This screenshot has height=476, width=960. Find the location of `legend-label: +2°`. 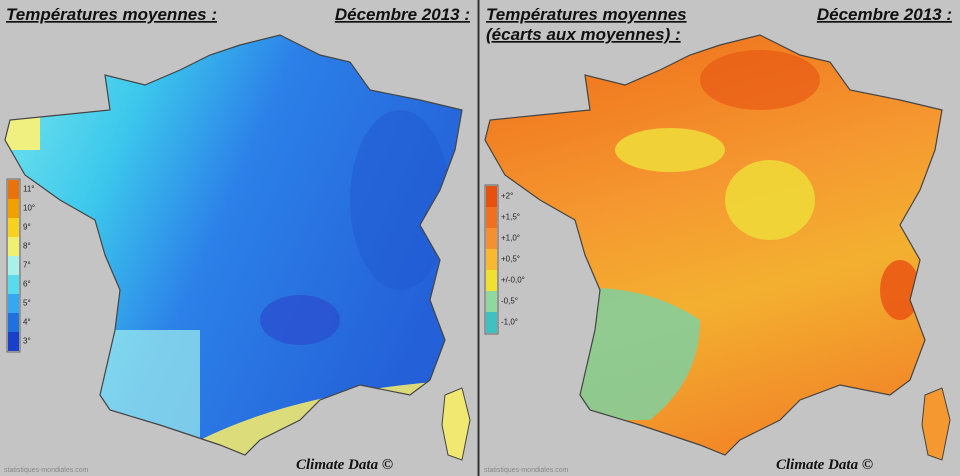

legend-label: +2° is located at coordinates (507, 196).